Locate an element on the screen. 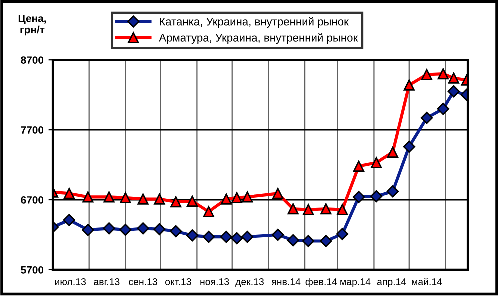 This screenshot has height=296, width=500. y-tick-label: 6700 is located at coordinates (32, 200).